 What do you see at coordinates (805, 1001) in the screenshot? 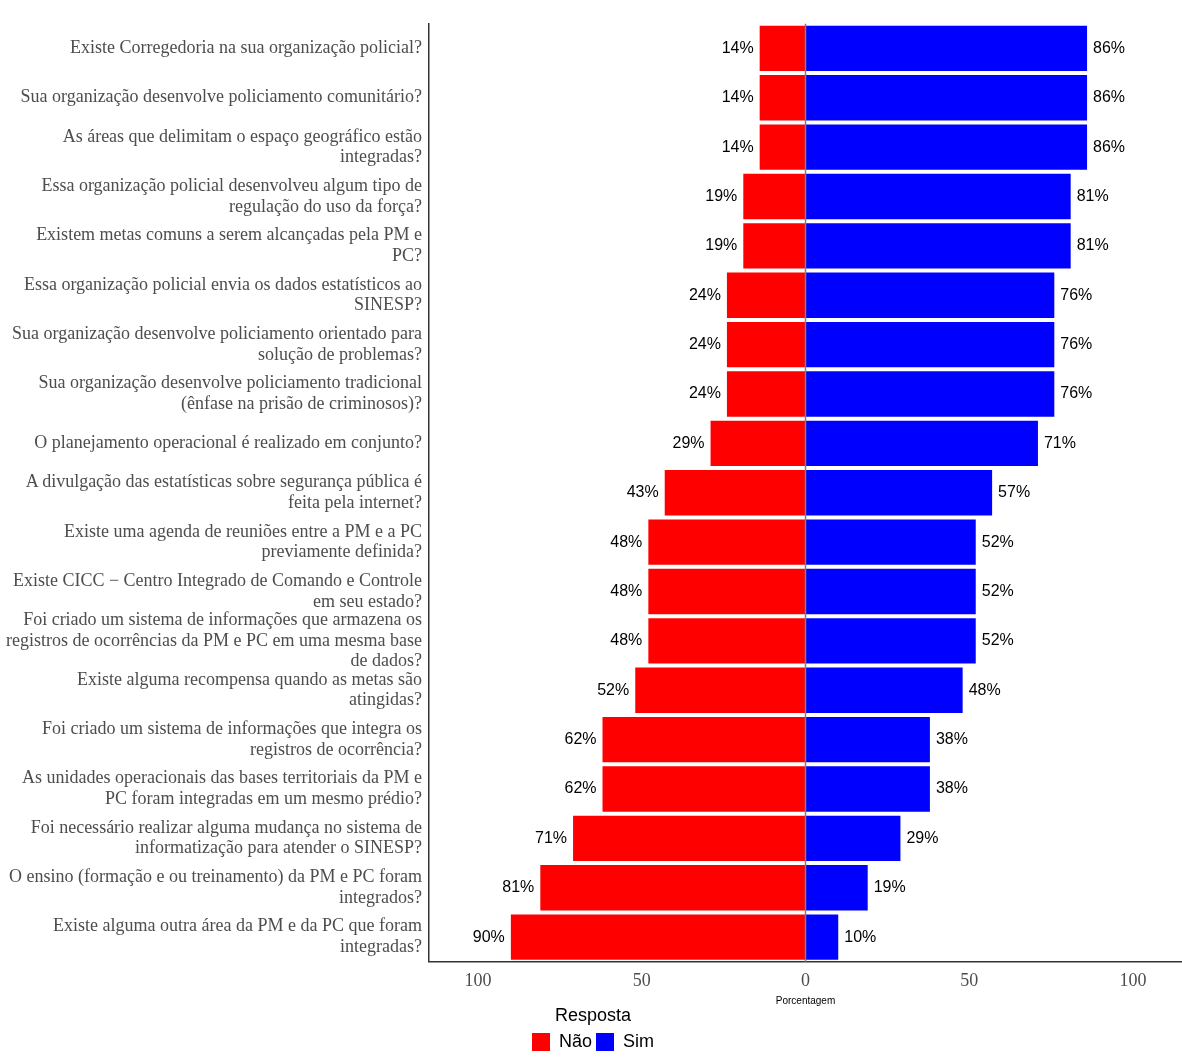
I see `x-axis-title: Porcentagem` at bounding box center [805, 1001].